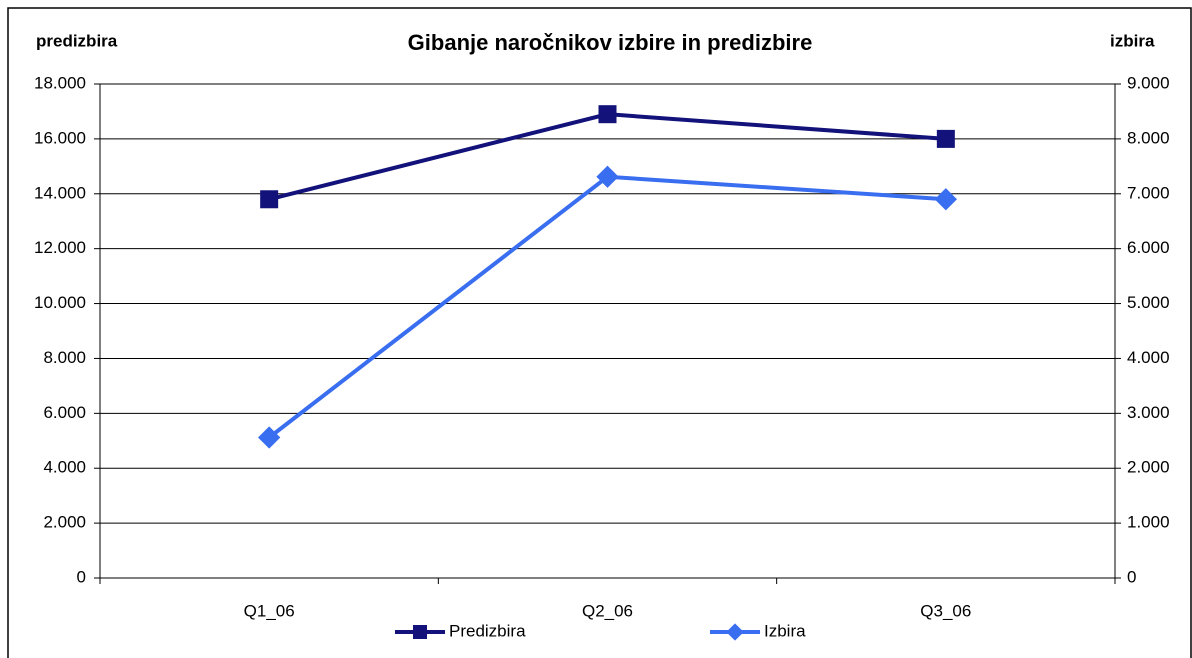  Describe the element at coordinates (487, 630) in the screenshot. I see `legend-label: Predizbira` at that location.